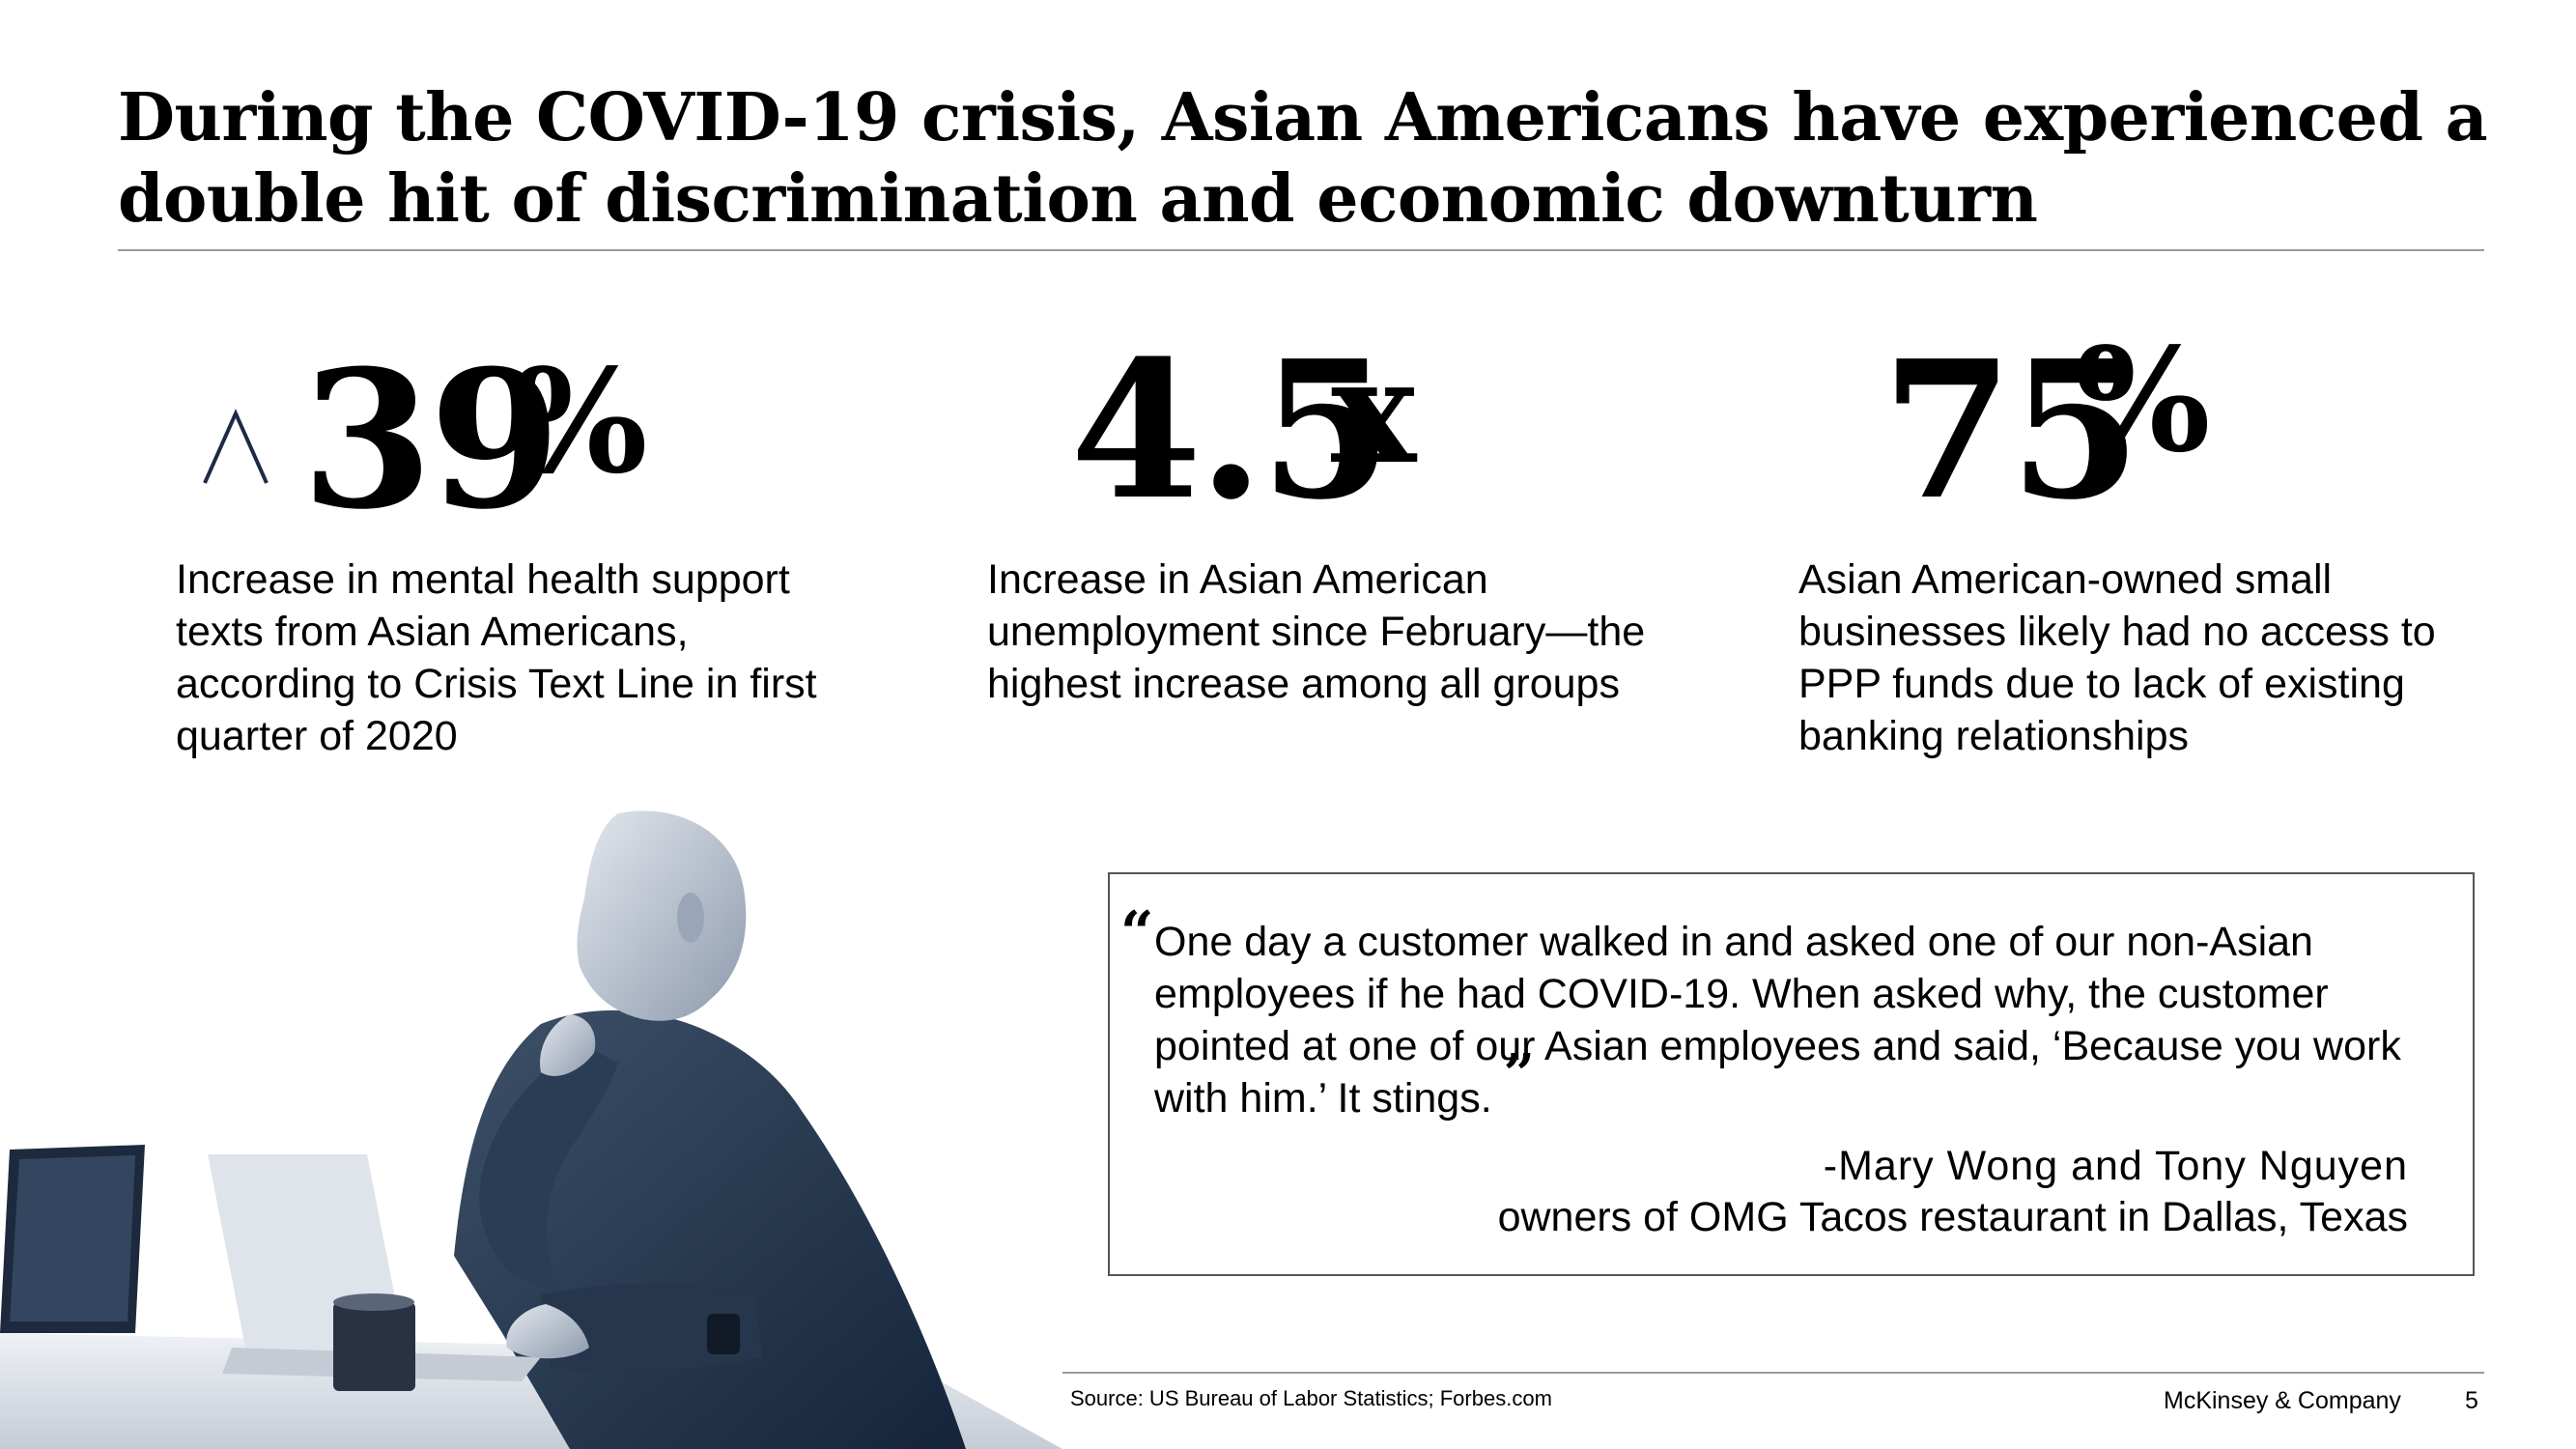  Describe the element at coordinates (1773, 1373) in the screenshot. I see `footer-divider` at that location.